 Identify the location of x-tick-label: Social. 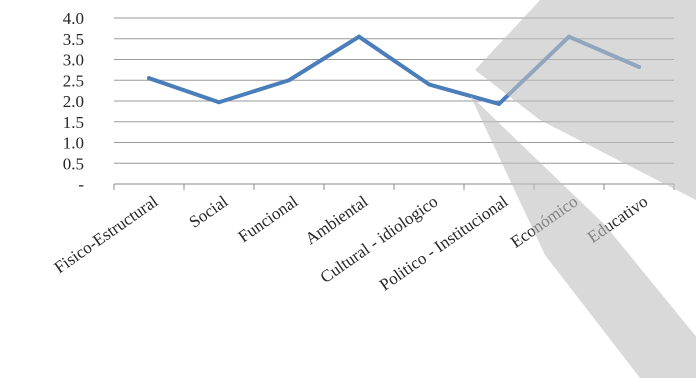
(209, 212).